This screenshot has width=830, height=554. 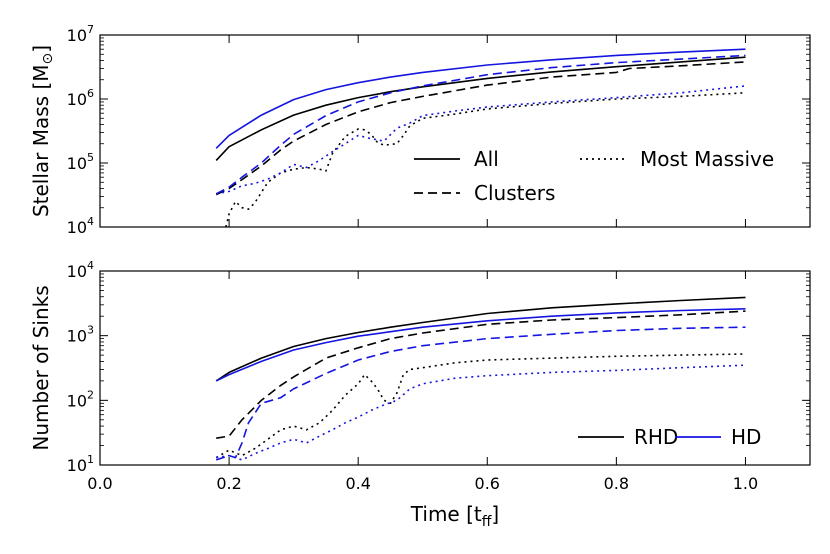 I want to click on top-series-rhd-all, so click(x=480, y=108).